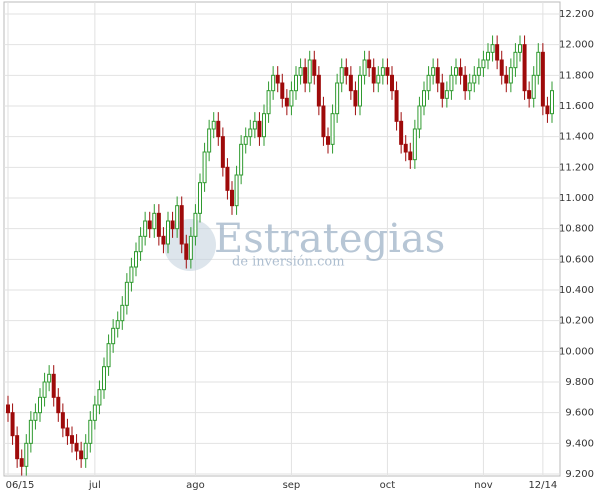 The width and height of the screenshot is (597, 497). Describe the element at coordinates (576, 259) in the screenshot. I see `y-tick-label: 10.600` at that location.